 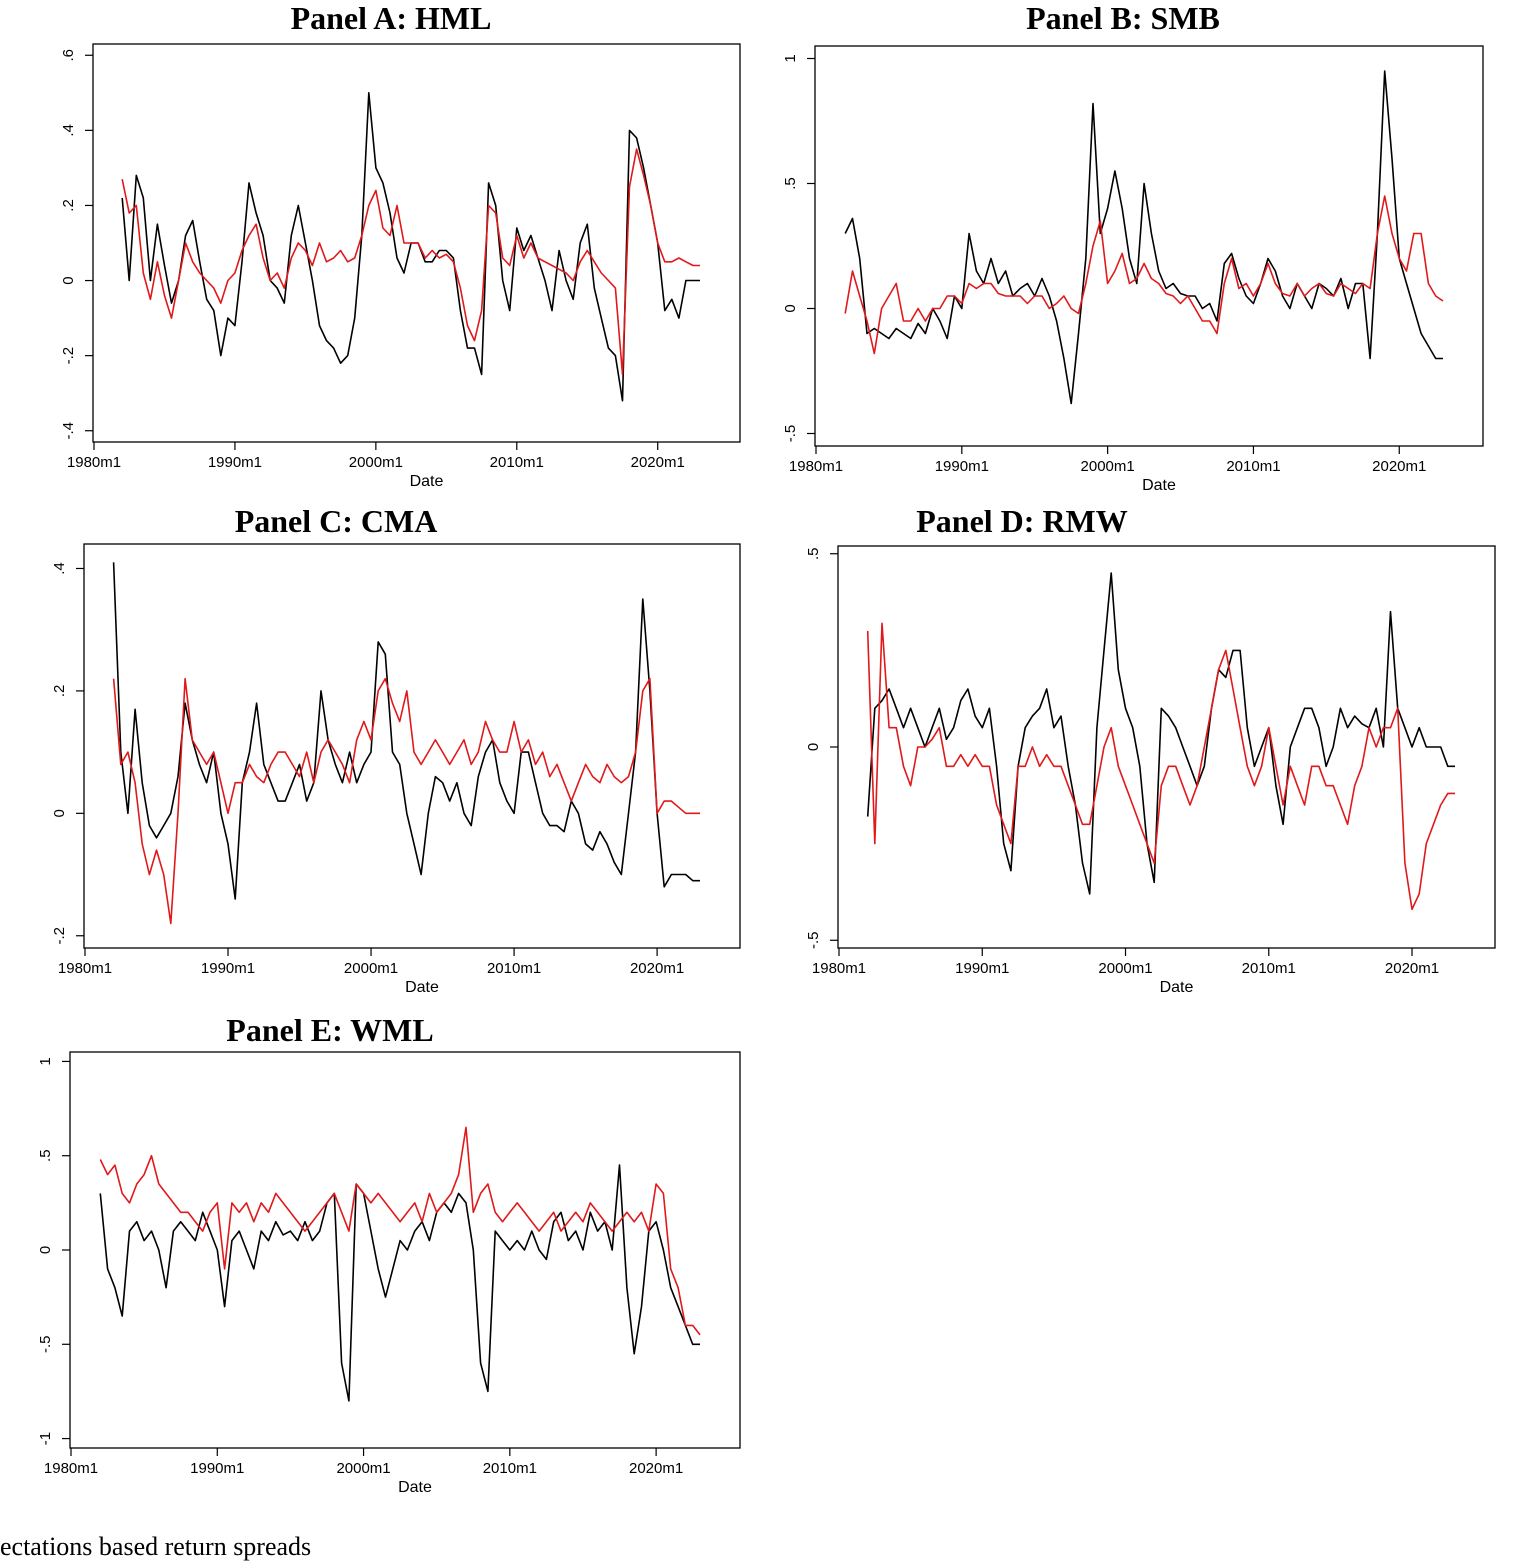 I want to click on panel-e-title: Panel E: WML, so click(x=330, y=1030).